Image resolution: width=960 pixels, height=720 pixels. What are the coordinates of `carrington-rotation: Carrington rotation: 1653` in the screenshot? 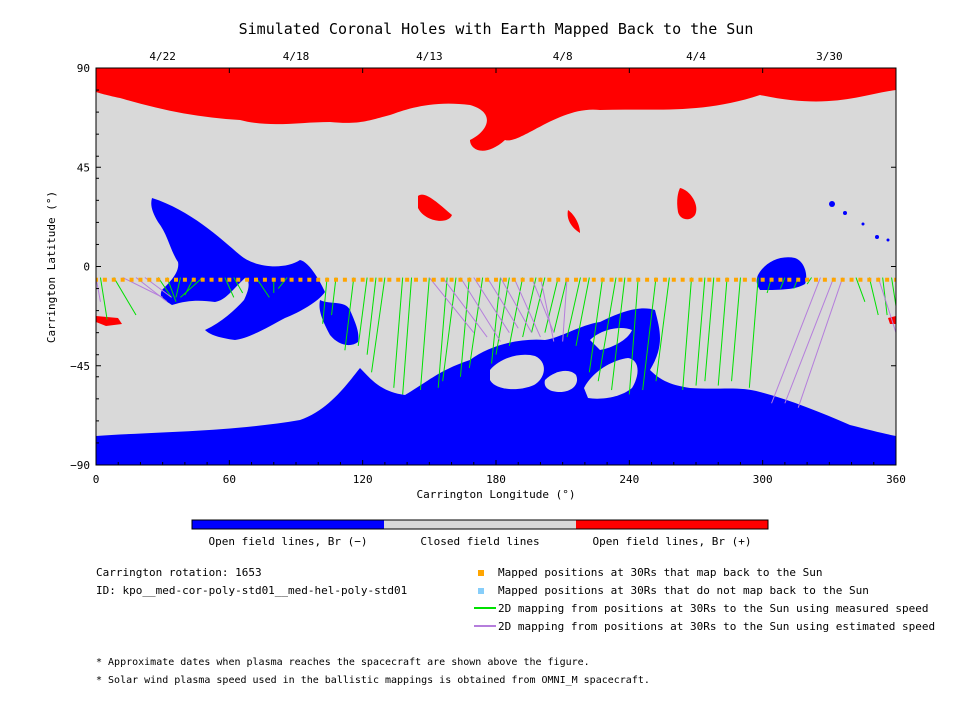 It's located at (179, 572).